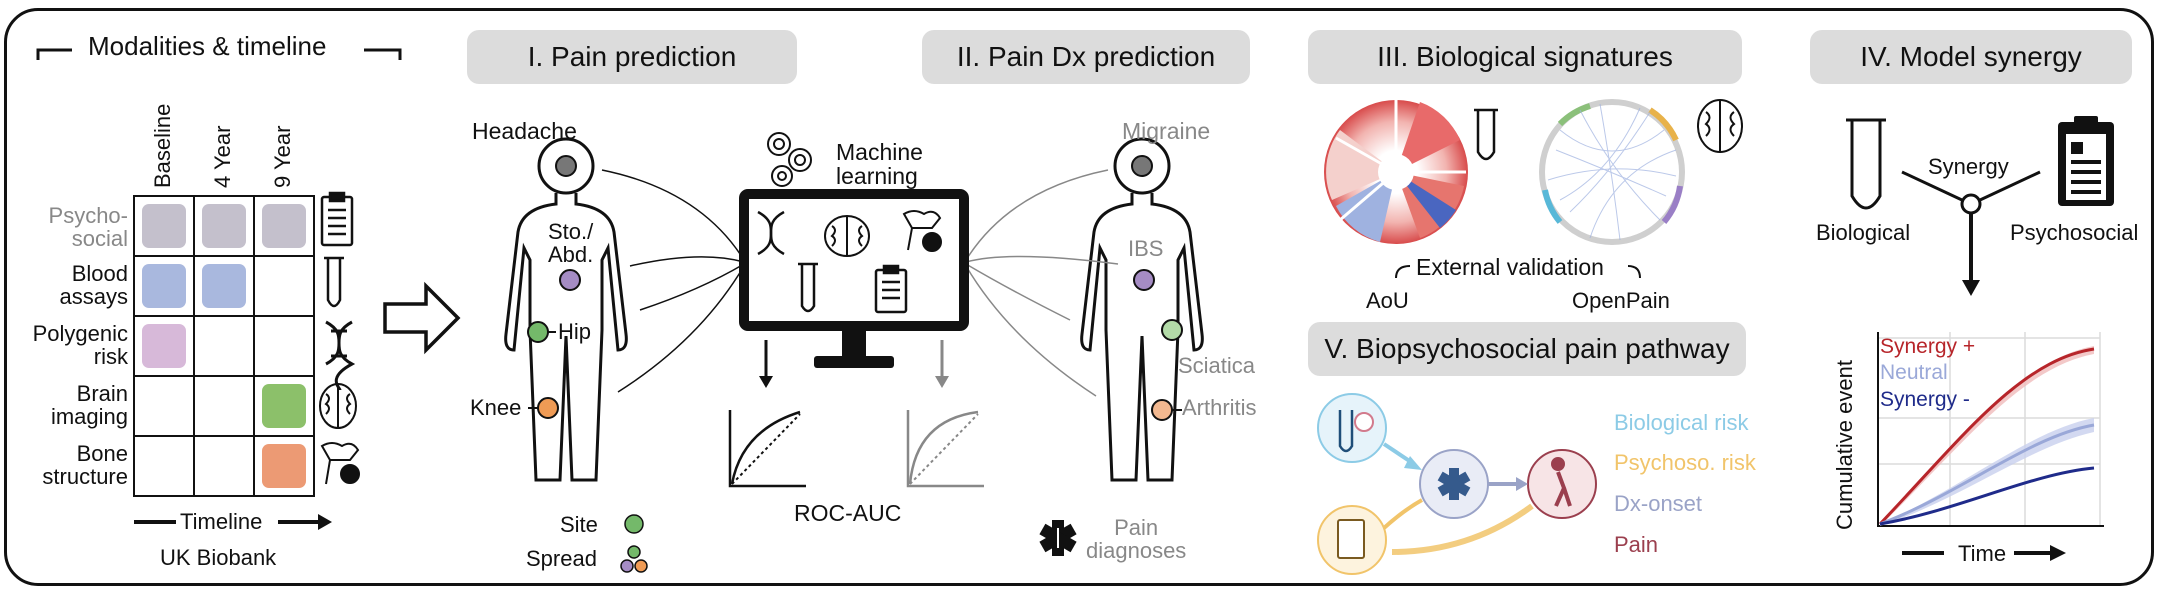  Describe the element at coordinates (340, 463) in the screenshot. I see `bone-icon` at that location.